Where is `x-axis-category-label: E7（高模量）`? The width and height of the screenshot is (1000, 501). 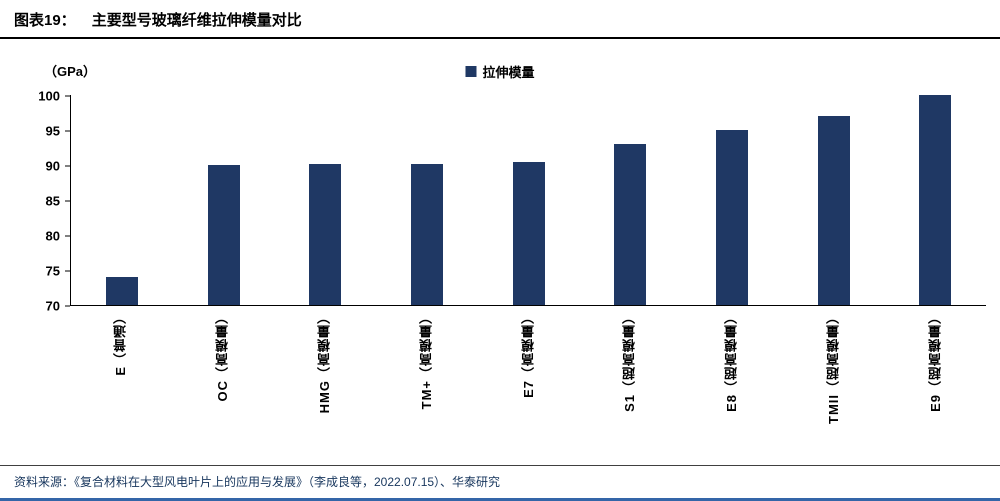
x-axis-category-label: E7（高模量） is located at coordinates (528, 354).